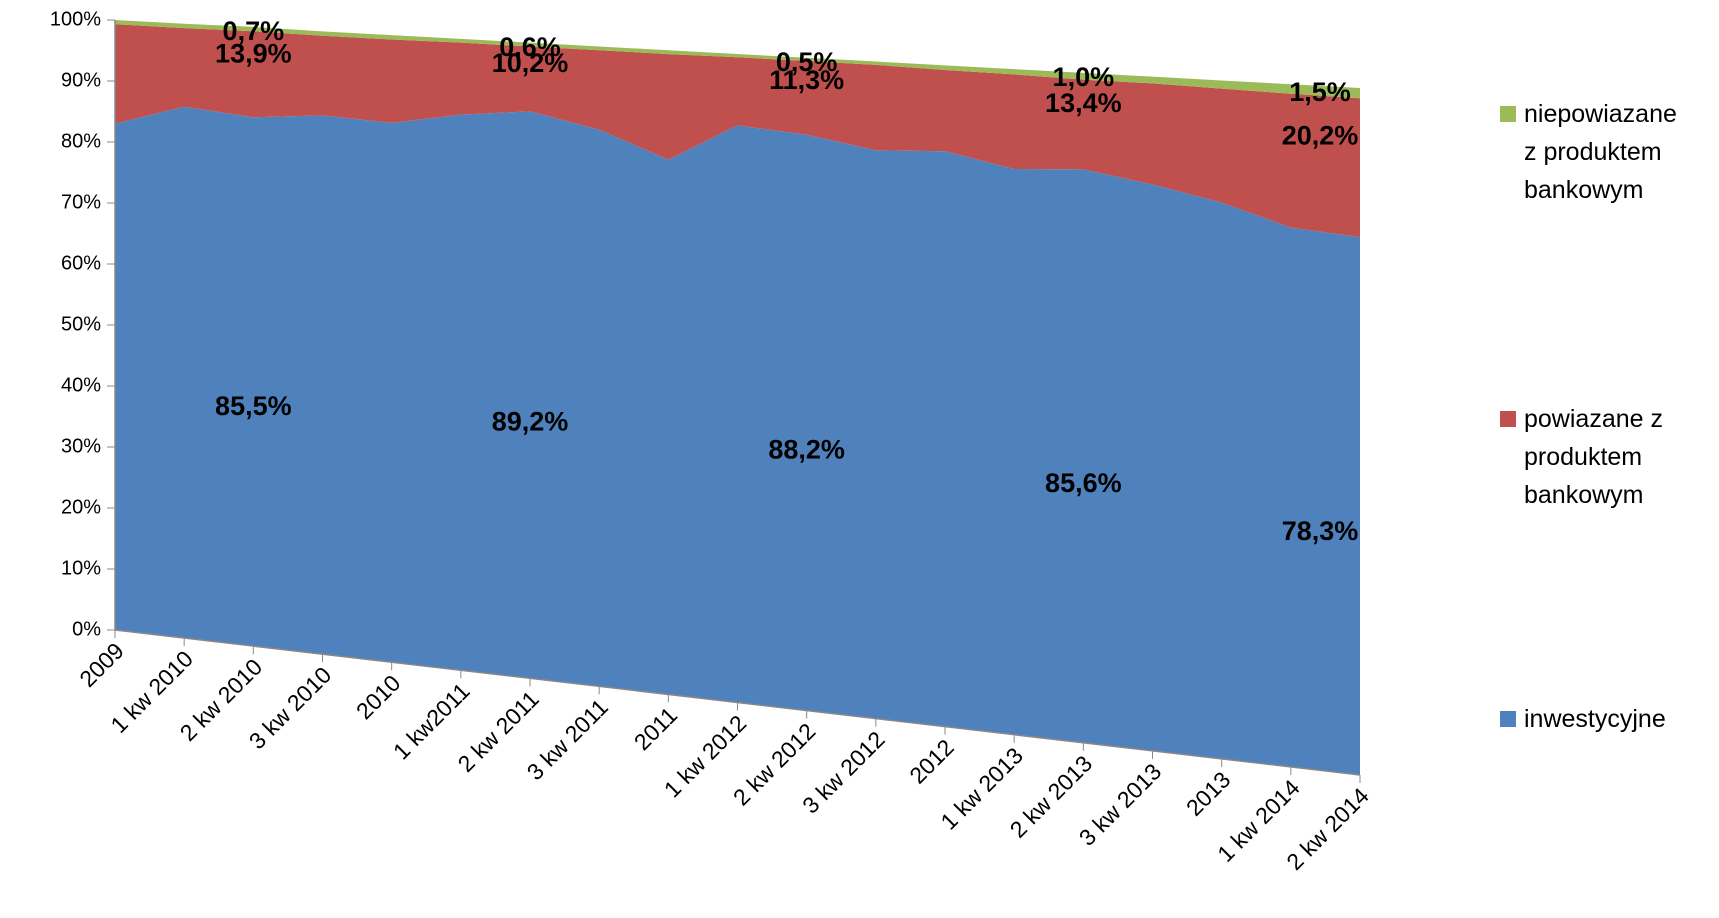 This screenshot has width=1719, height=918. Describe the element at coordinates (81, 385) in the screenshot. I see `y-tick-label: 40%` at that location.